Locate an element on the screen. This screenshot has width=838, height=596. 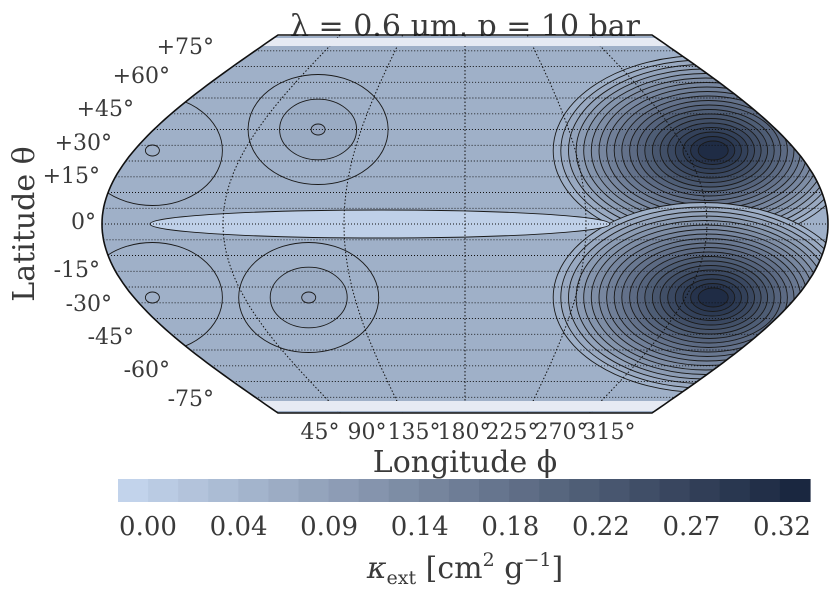
lon-tick-label: 135° is located at coordinates (414, 432).